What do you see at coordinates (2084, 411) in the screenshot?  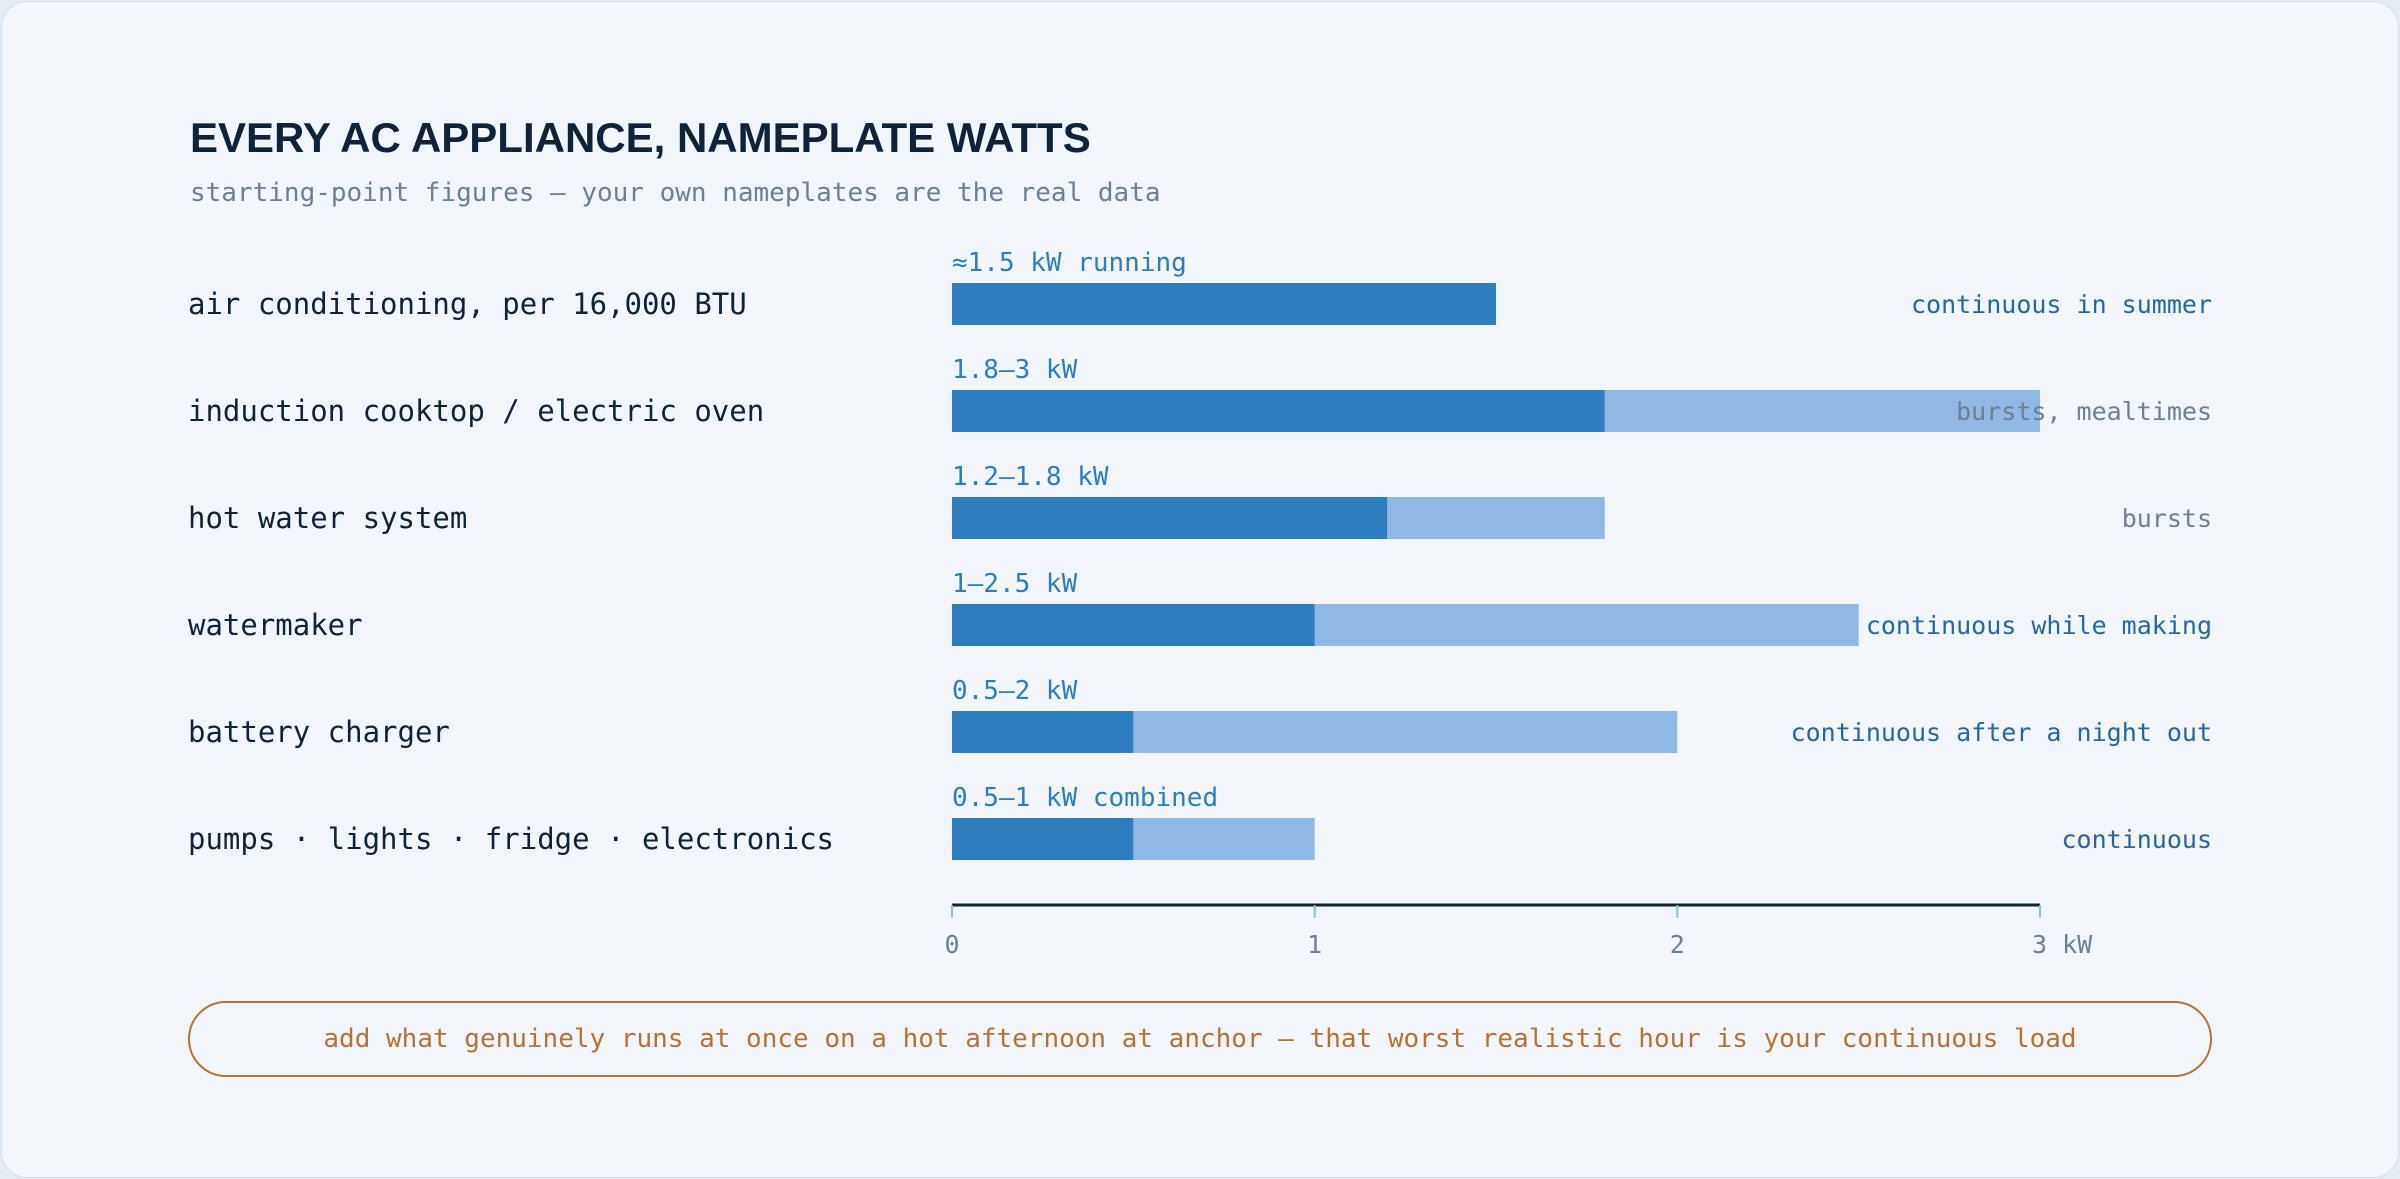 I see `usage-label: bursts, mealtimes` at bounding box center [2084, 411].